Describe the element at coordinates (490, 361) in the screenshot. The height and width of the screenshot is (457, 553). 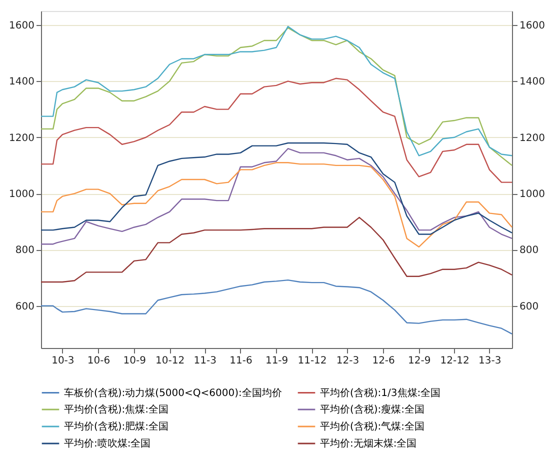
I see `x-tick-label: 13-3` at that location.